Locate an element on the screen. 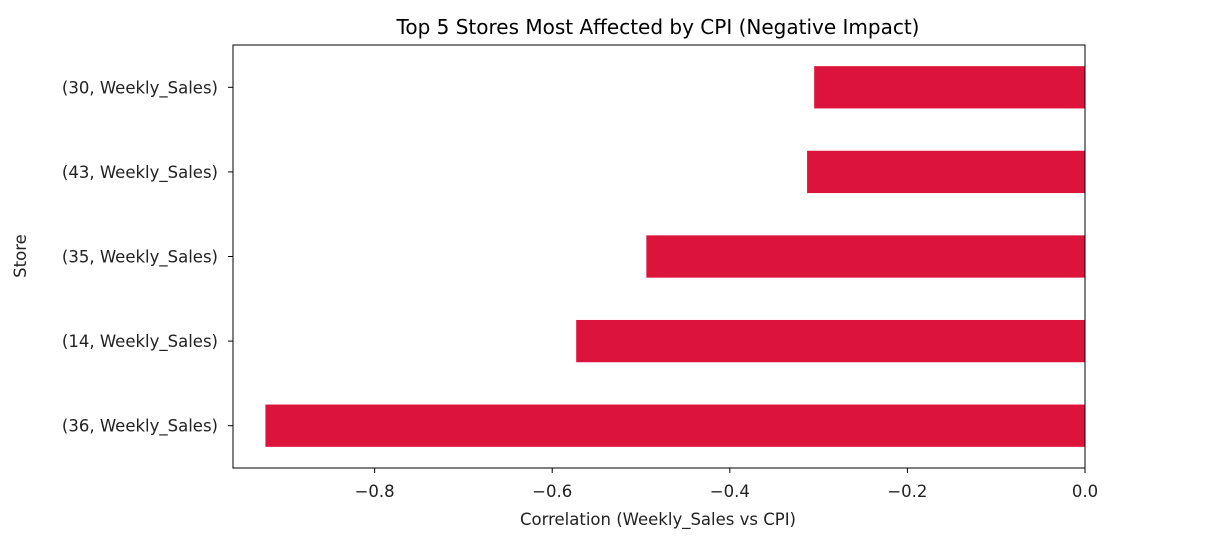 The image size is (1225, 542). x-axis-label: Correlation (Weekly_Sales vs CPI) is located at coordinates (658, 520).